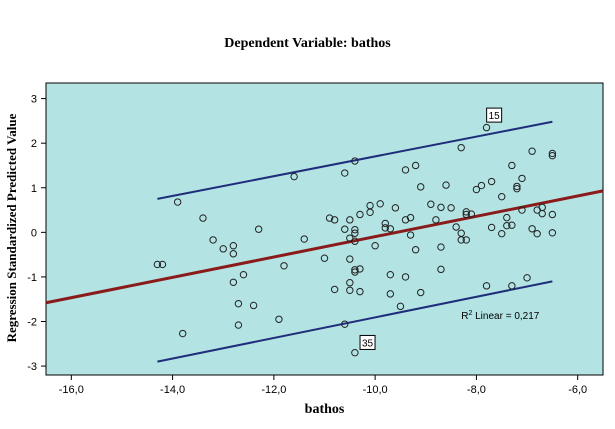  I want to click on y-tick-label: 3, so click(34, 100).